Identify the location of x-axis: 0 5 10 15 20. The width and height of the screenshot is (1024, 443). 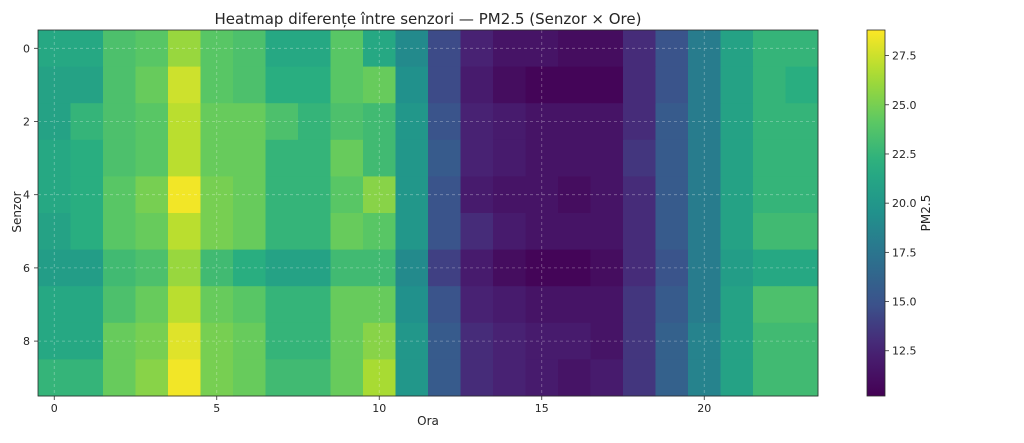
(381, 405).